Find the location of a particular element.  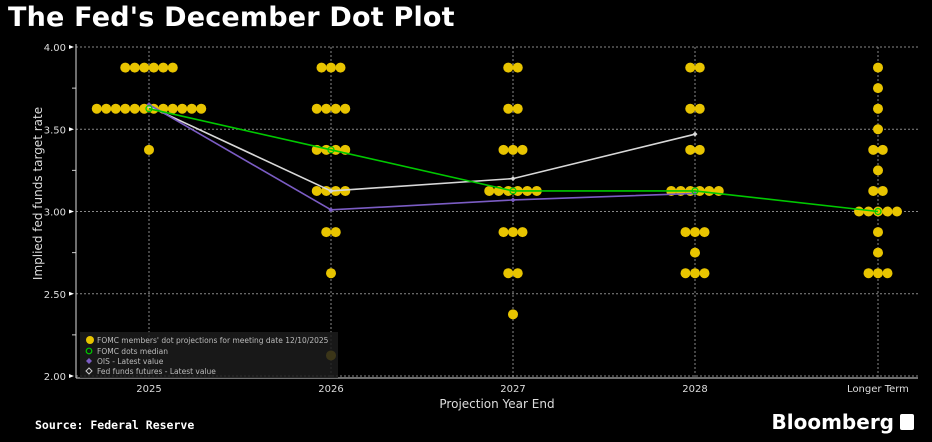

legend-dot-icon is located at coordinates (90, 340).